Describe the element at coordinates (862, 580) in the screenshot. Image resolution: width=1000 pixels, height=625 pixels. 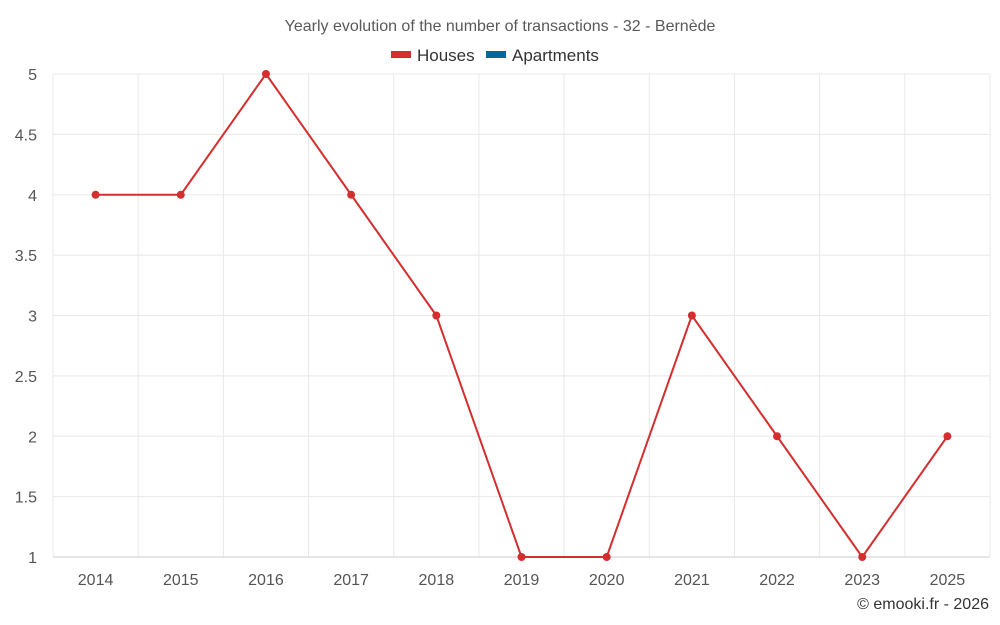
I see `x-tick-label: 2023` at that location.